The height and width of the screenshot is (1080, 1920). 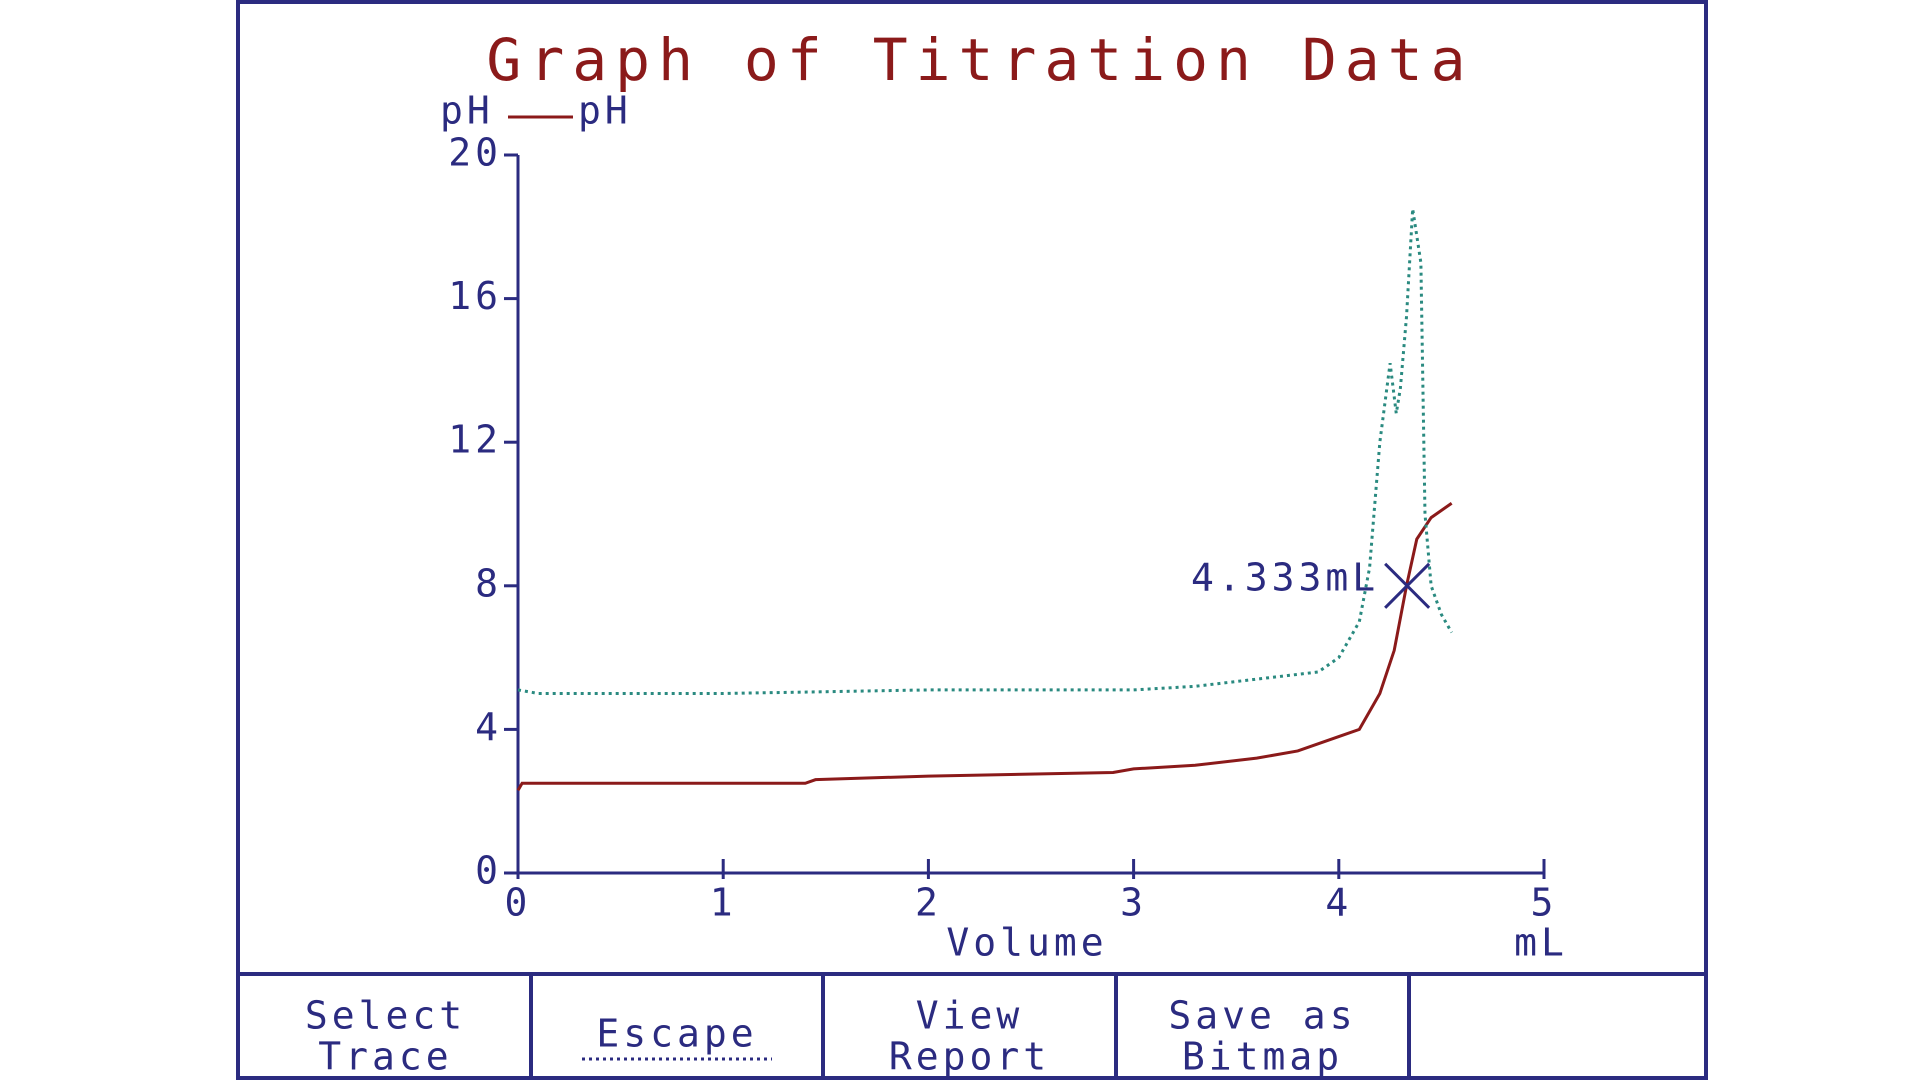 What do you see at coordinates (969, 1057) in the screenshot?
I see `button-label: Report` at bounding box center [969, 1057].